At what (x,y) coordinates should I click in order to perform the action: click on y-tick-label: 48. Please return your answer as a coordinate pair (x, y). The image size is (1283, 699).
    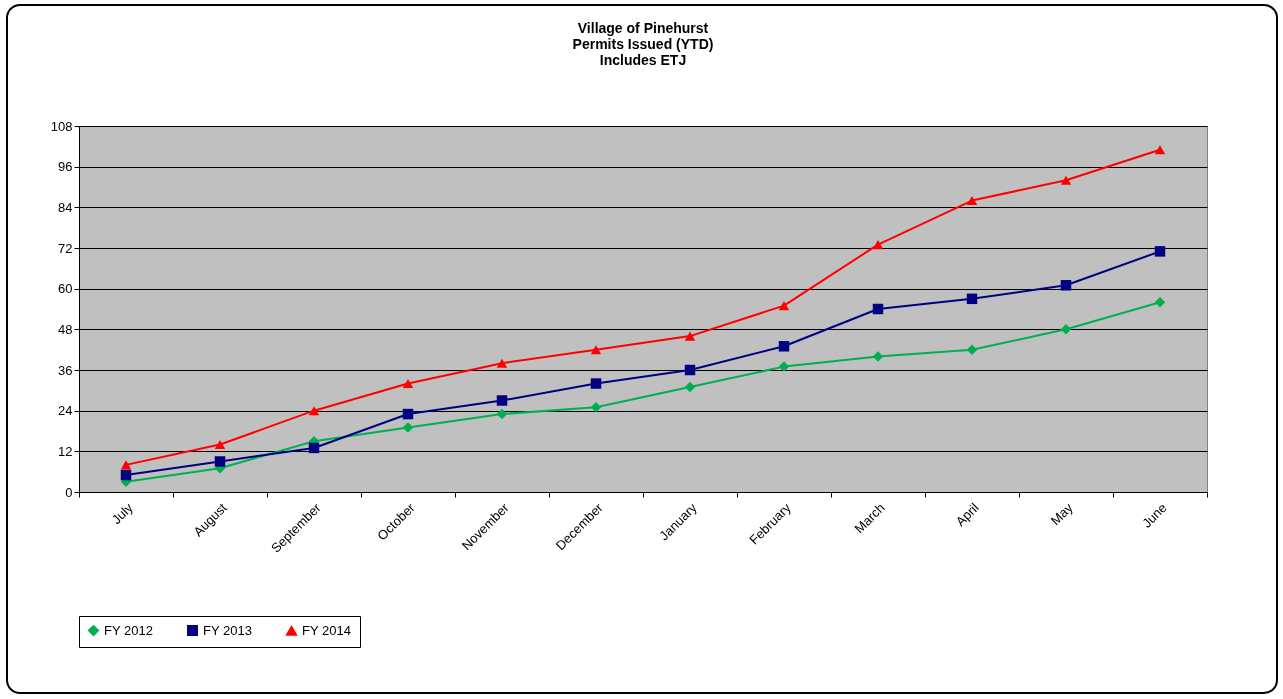
    Looking at the image, I should click on (65, 329).